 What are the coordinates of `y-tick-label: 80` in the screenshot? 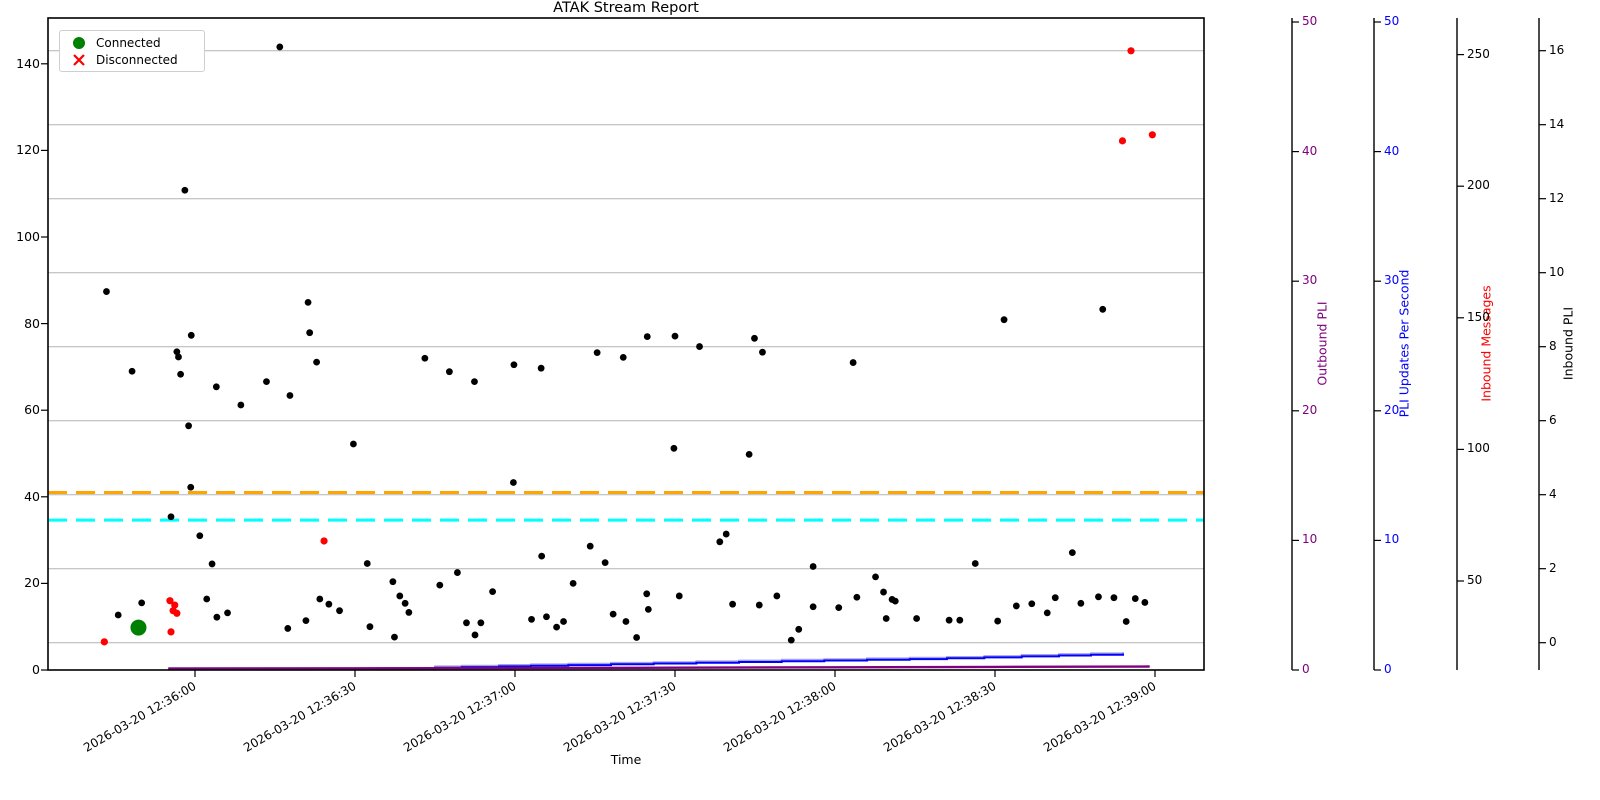 It's located at (32, 323).